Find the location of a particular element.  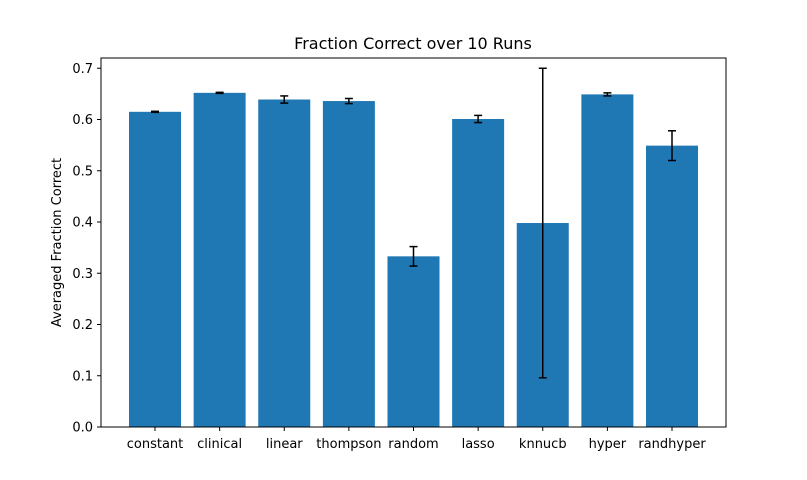

x-tick-label: hyper is located at coordinates (608, 444).